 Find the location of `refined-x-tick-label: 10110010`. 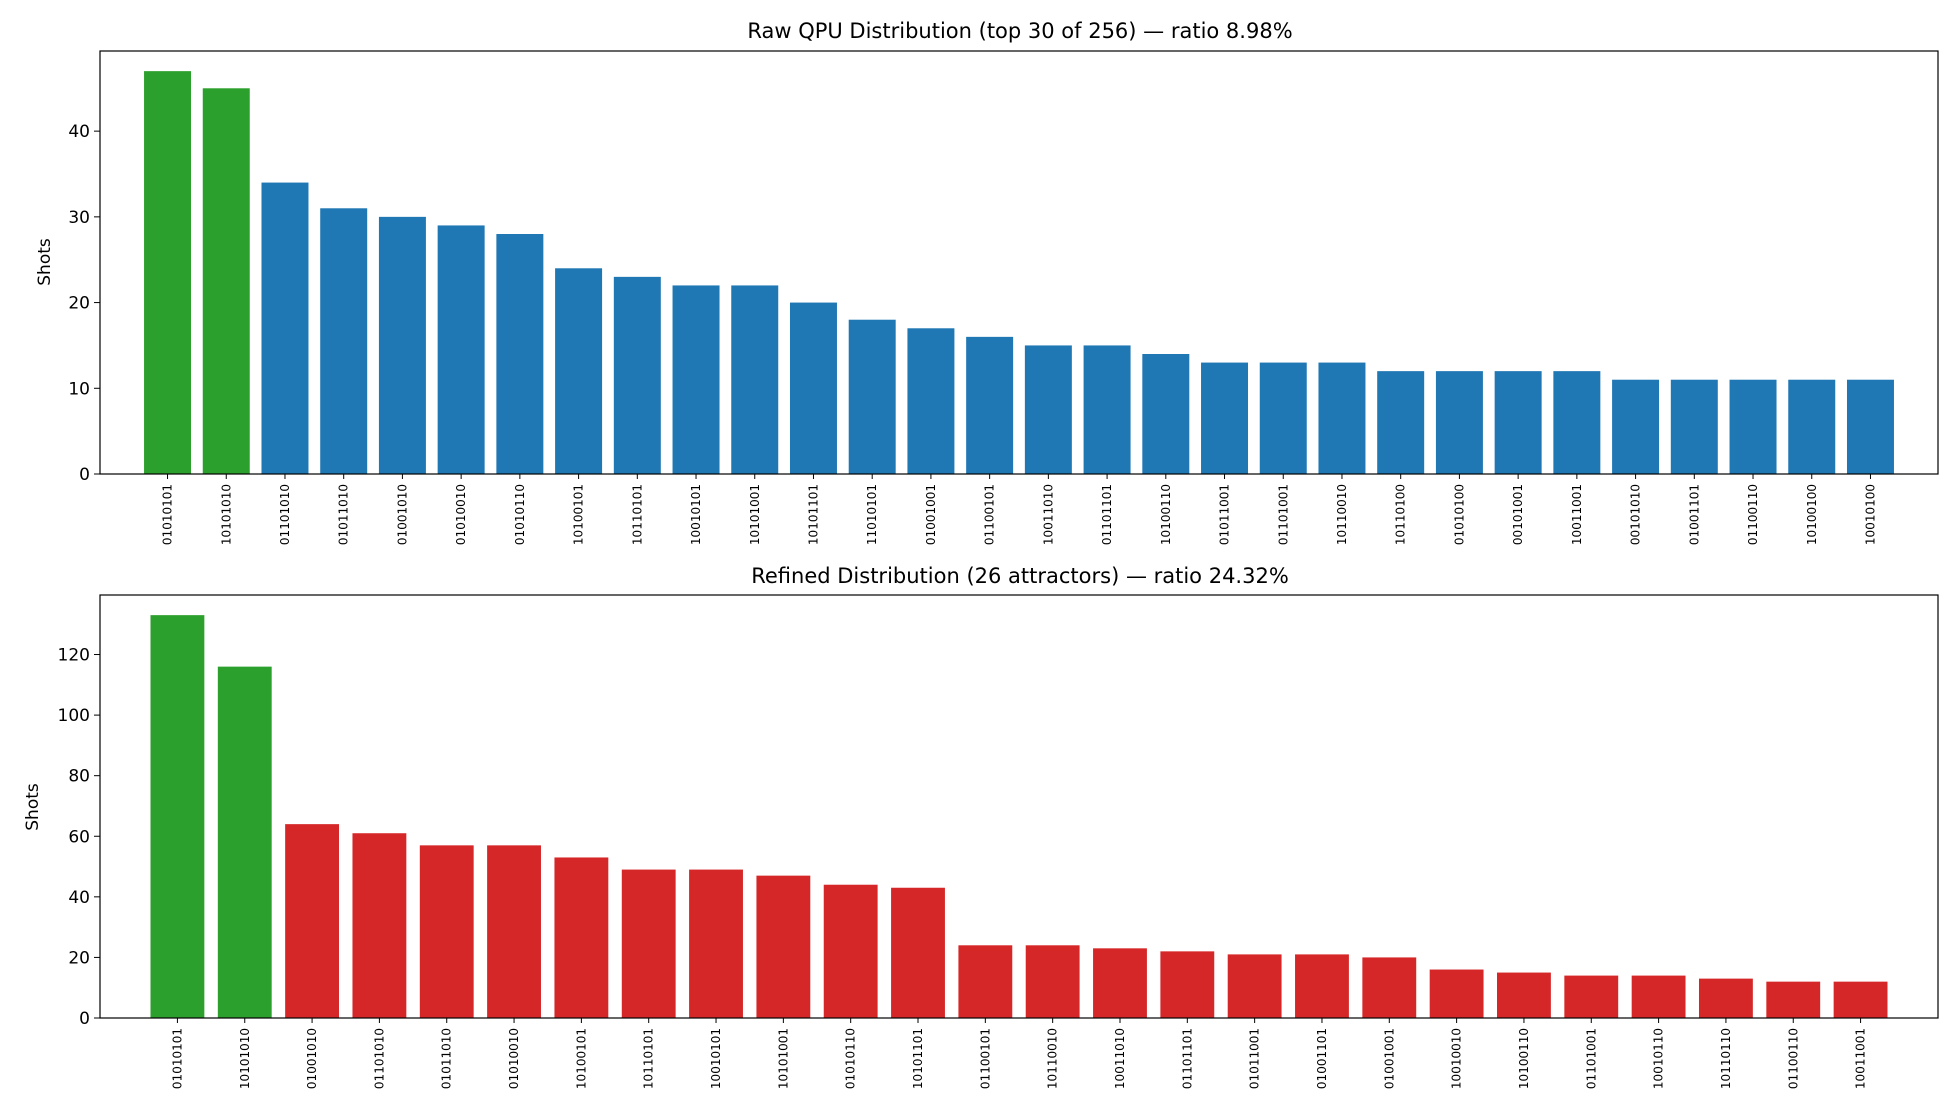

refined-x-tick-label: 10110010 is located at coordinates (1053, 1058).